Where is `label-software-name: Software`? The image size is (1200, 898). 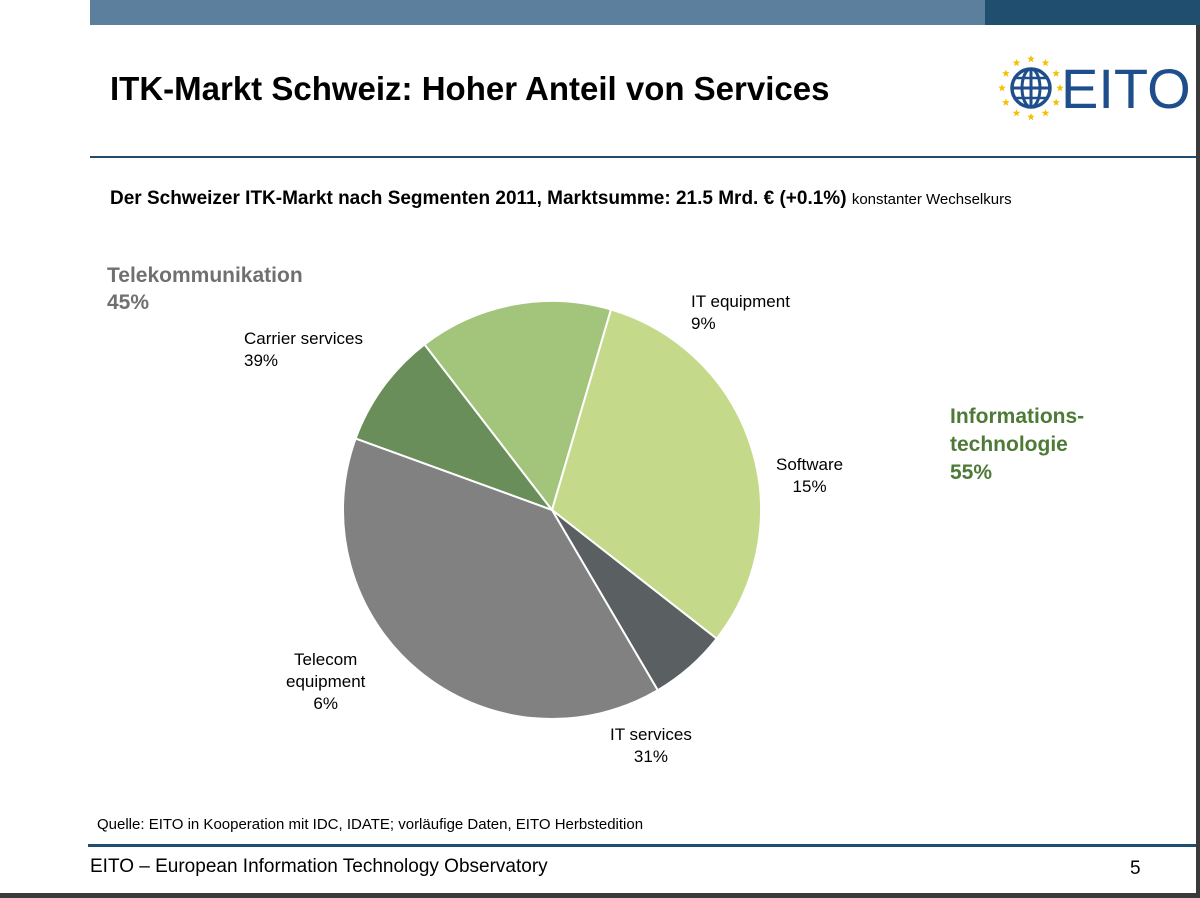 label-software-name: Software is located at coordinates (810, 464).